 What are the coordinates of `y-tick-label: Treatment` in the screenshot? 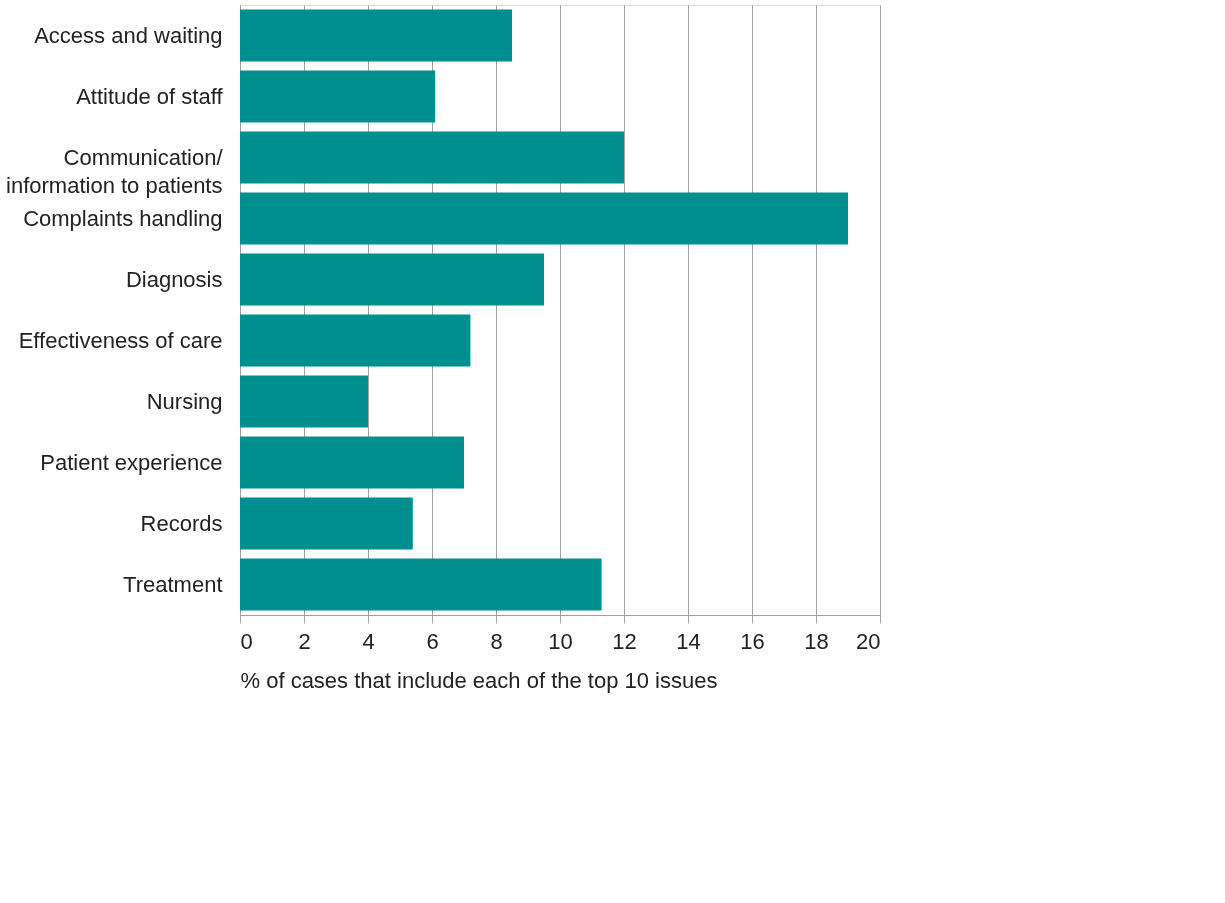 It's located at (173, 584).